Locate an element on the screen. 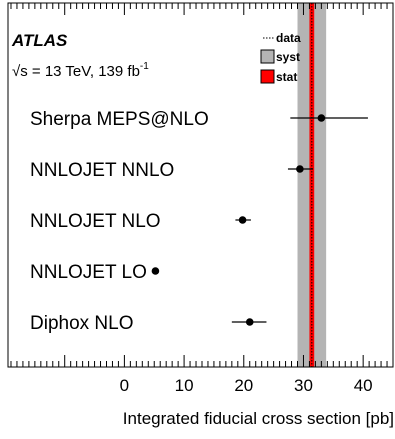 The height and width of the screenshot is (439, 395). prediction-label: NNLOJET NLO is located at coordinates (95, 221).